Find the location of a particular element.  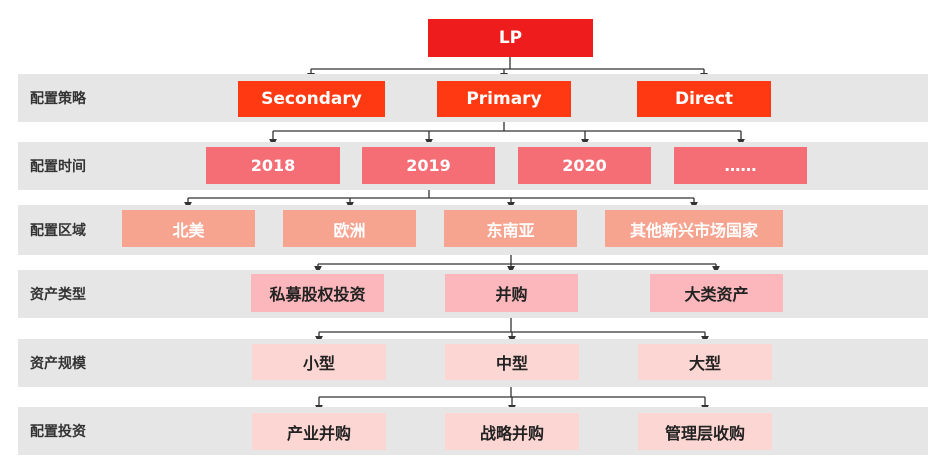

asset-type-node: 并购 is located at coordinates (511, 293).